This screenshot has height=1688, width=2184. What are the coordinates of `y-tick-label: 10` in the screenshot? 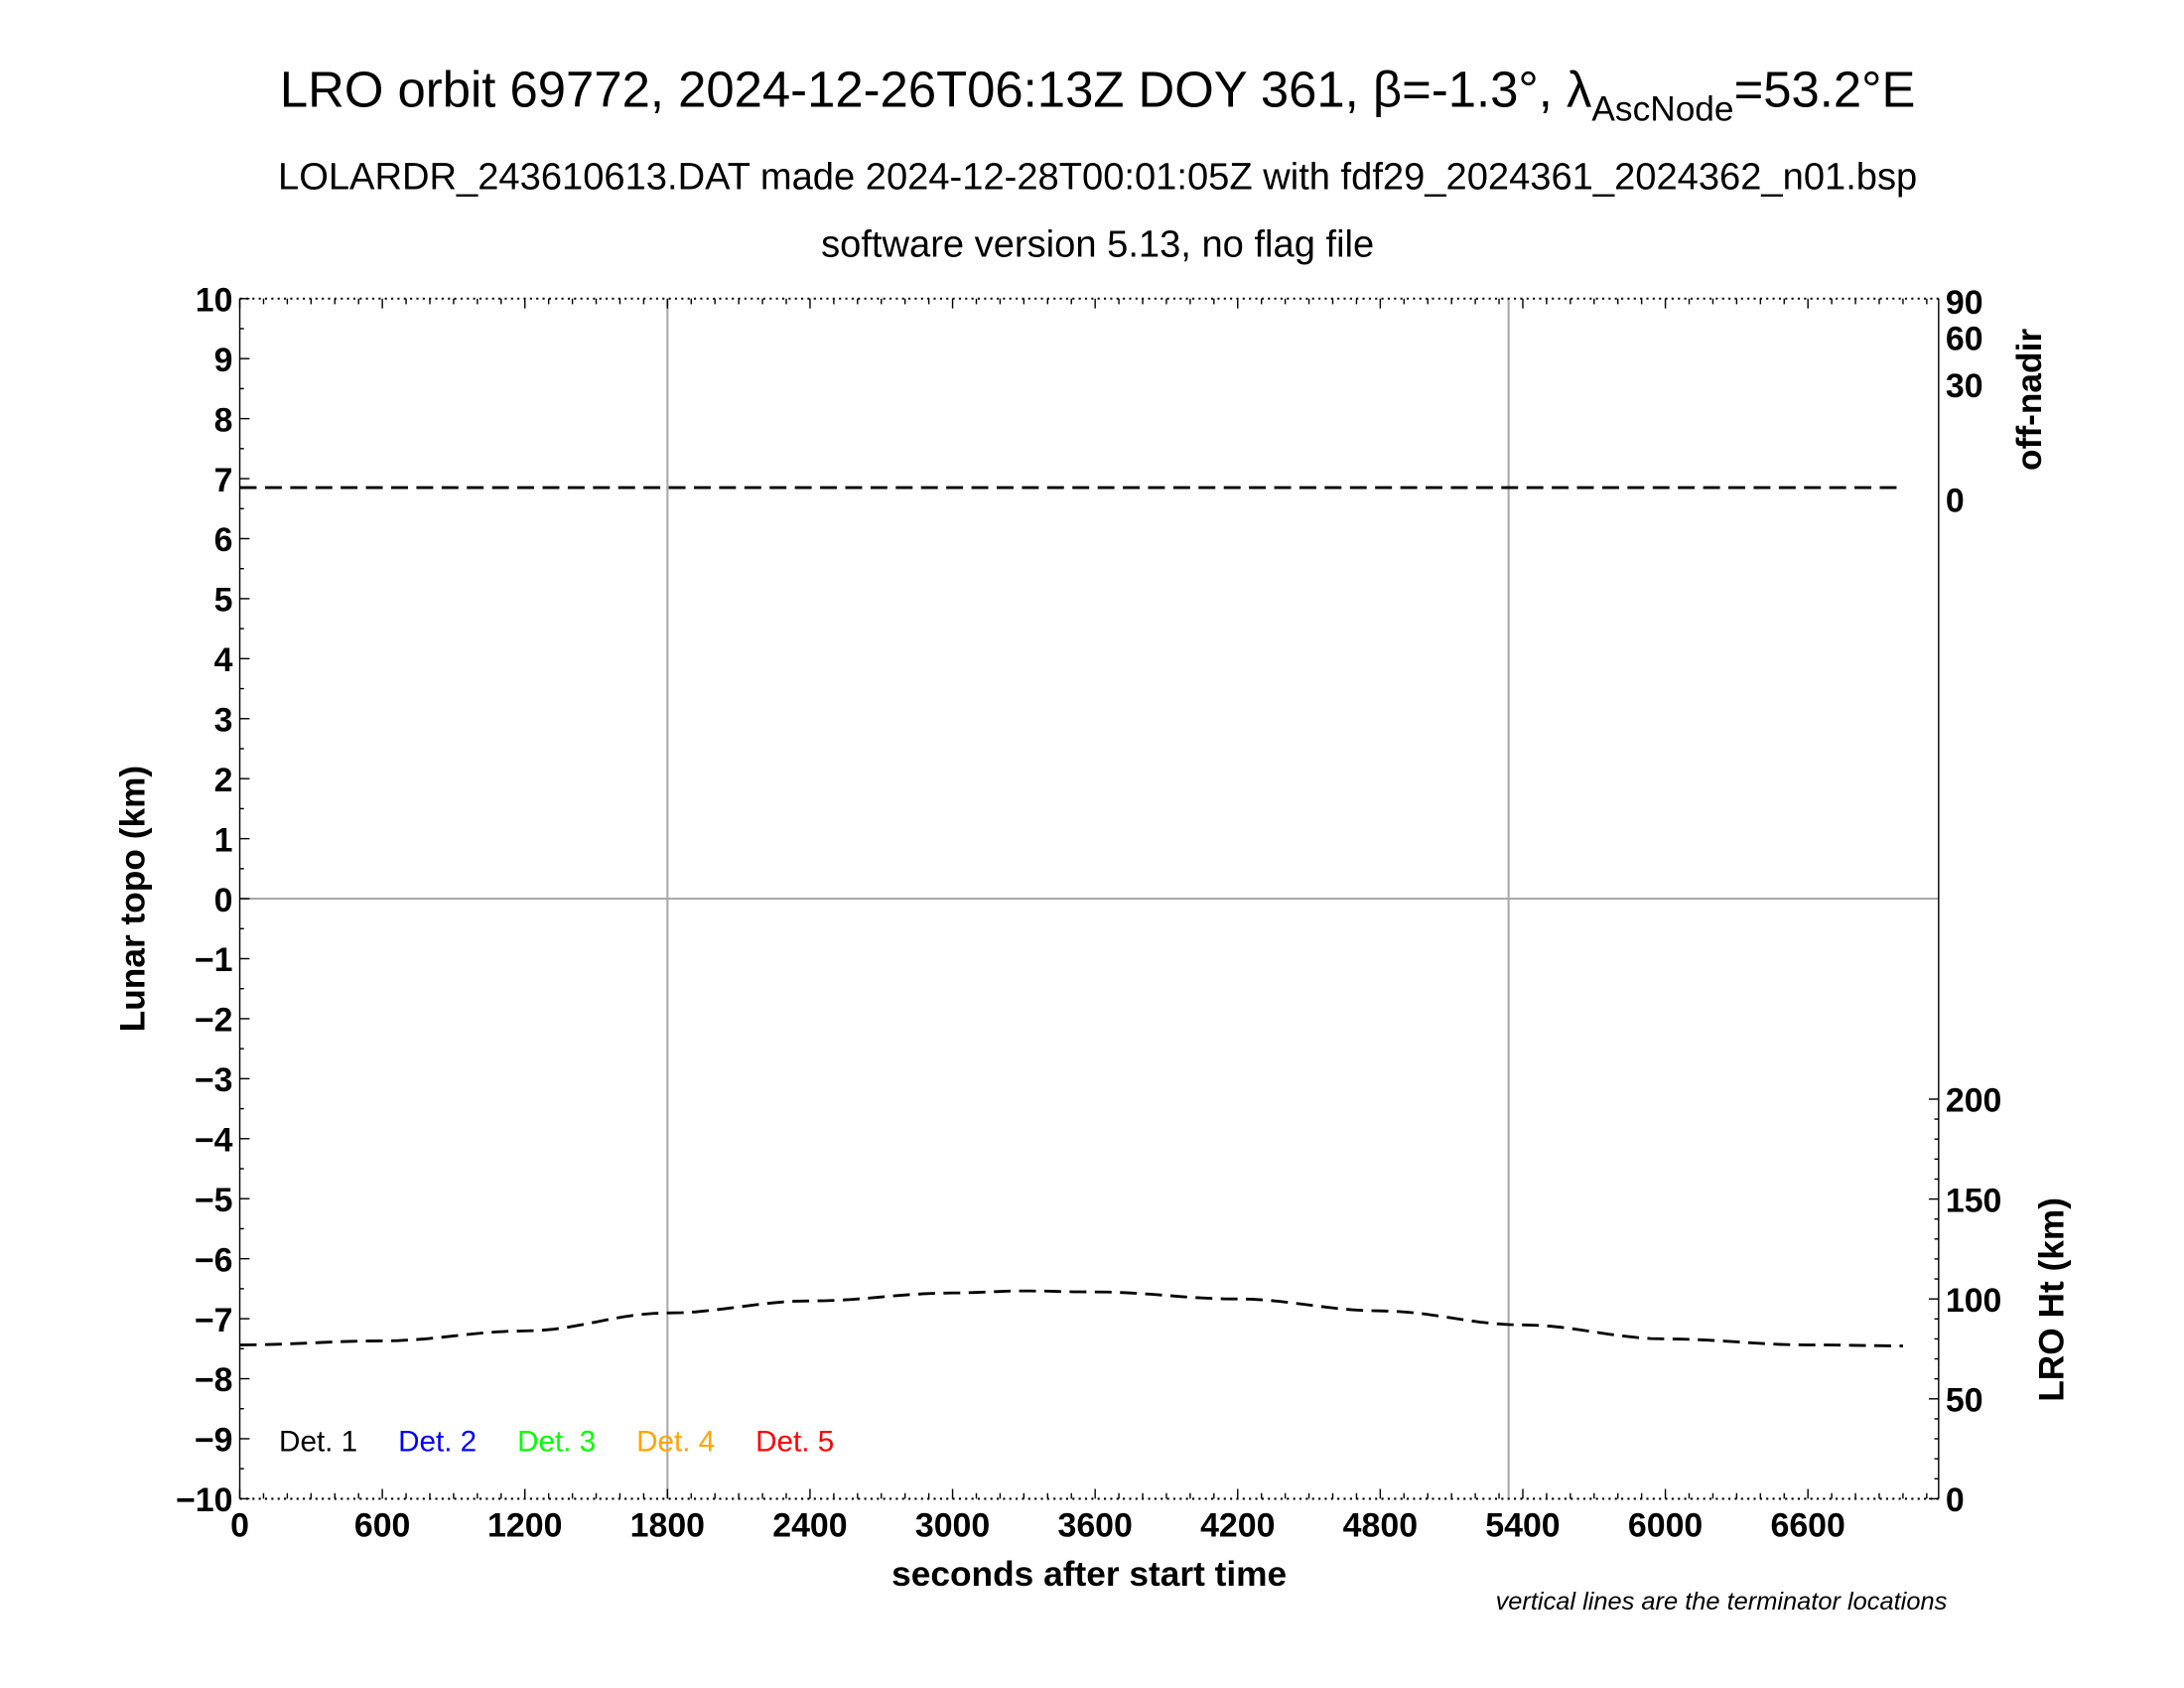 It's located at (214, 300).